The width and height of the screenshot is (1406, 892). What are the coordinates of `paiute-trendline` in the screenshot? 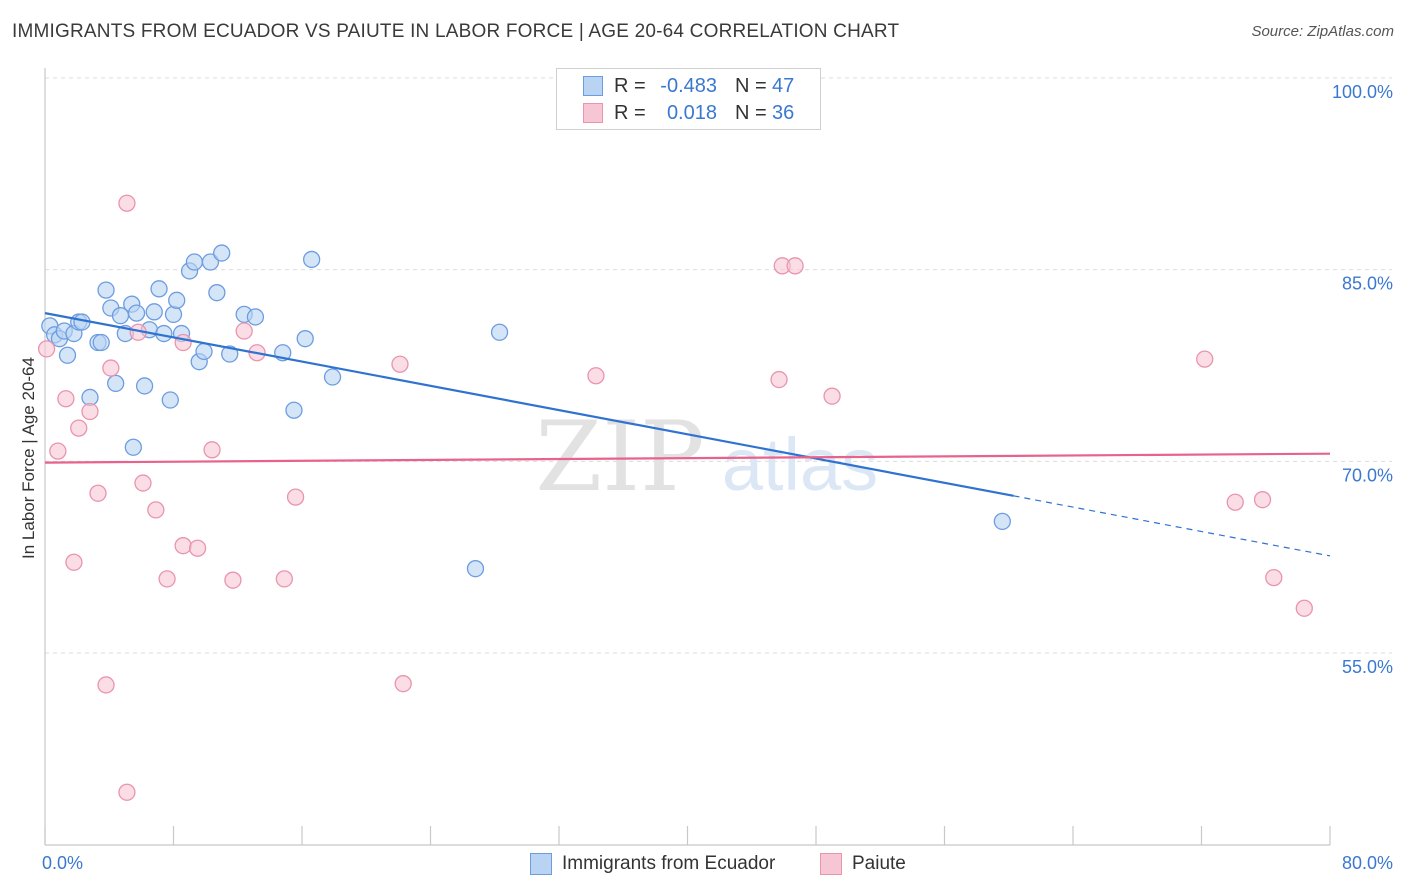 It's located at (687, 458).